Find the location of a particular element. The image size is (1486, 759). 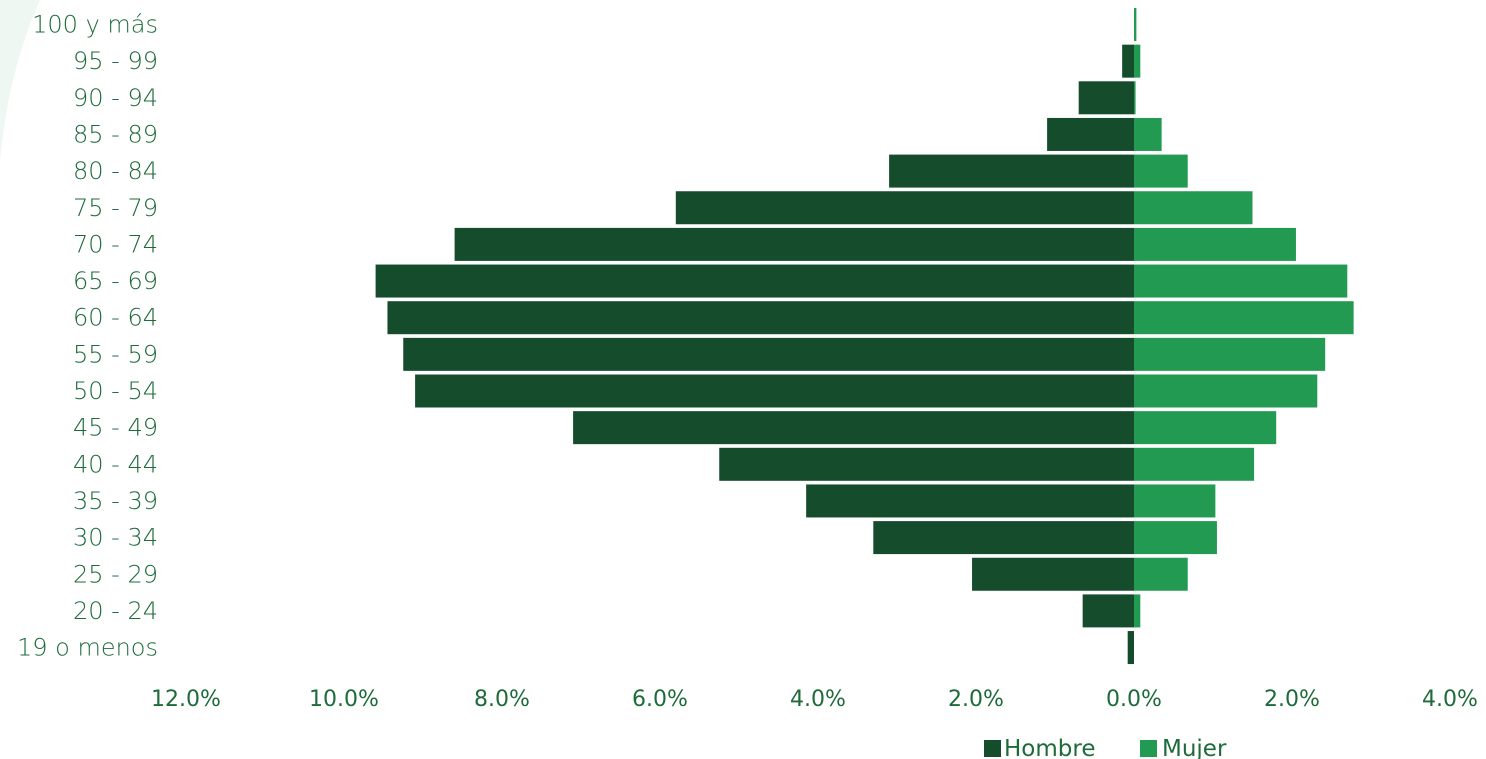

category-label-25-29: 25 - 29 is located at coordinates (115, 574).